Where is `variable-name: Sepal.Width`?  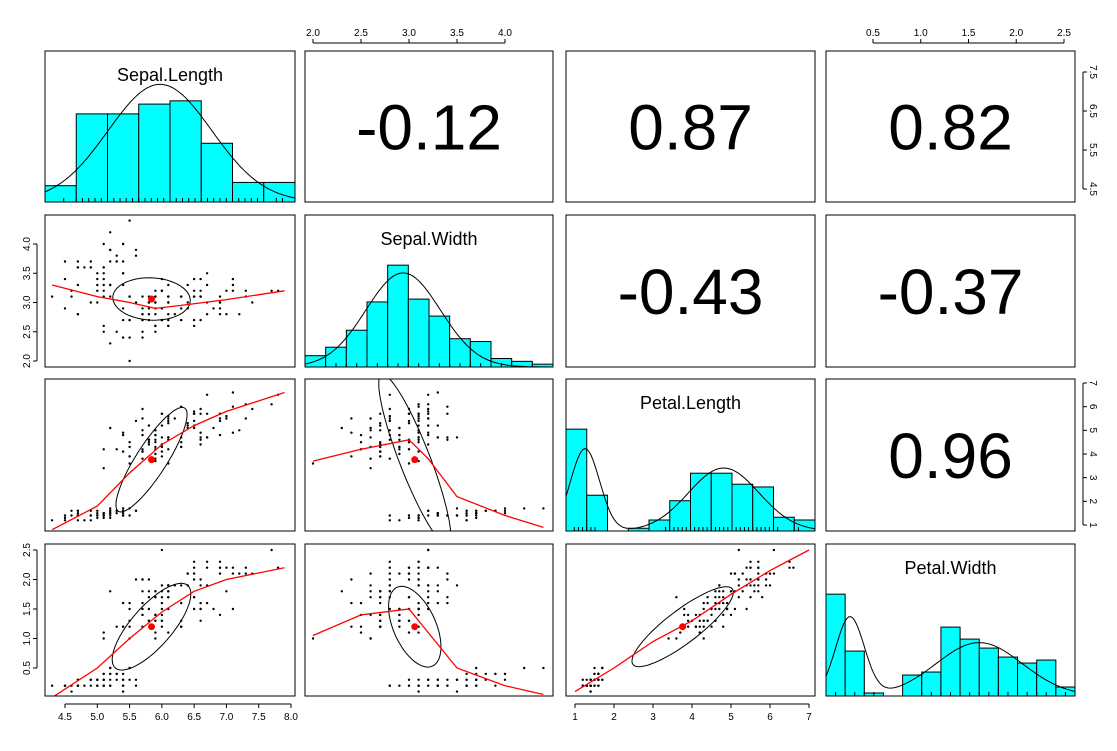 variable-name: Sepal.Width is located at coordinates (428, 239).